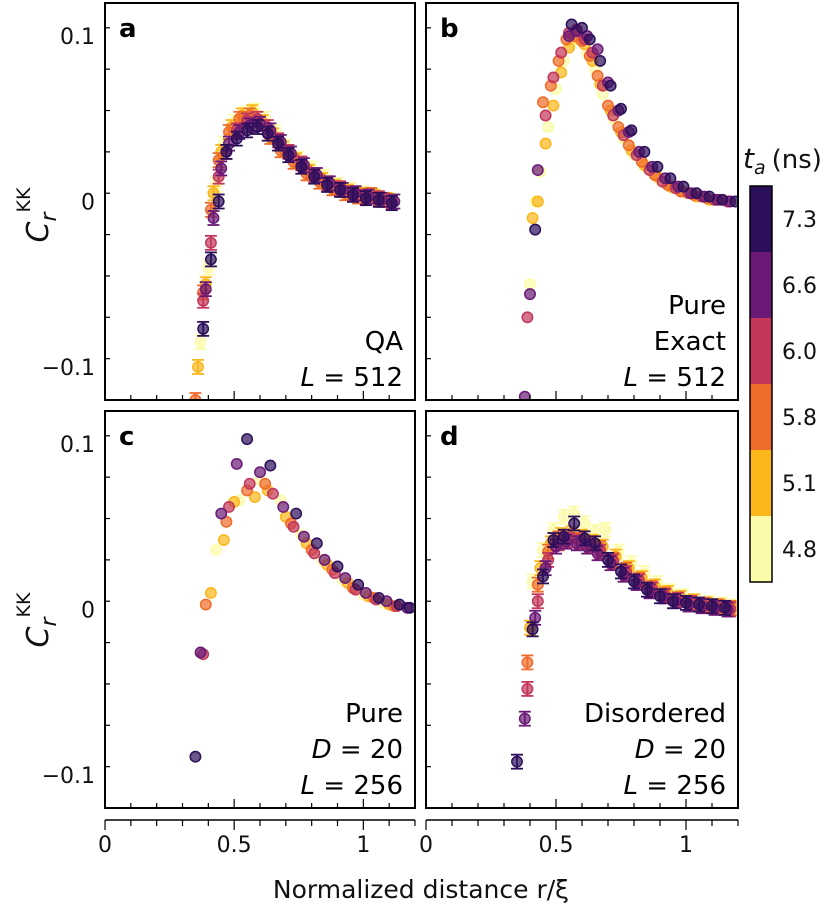 The width and height of the screenshot is (830, 912). What do you see at coordinates (690, 342) in the screenshot?
I see `panel-annotation: Exact` at bounding box center [690, 342].